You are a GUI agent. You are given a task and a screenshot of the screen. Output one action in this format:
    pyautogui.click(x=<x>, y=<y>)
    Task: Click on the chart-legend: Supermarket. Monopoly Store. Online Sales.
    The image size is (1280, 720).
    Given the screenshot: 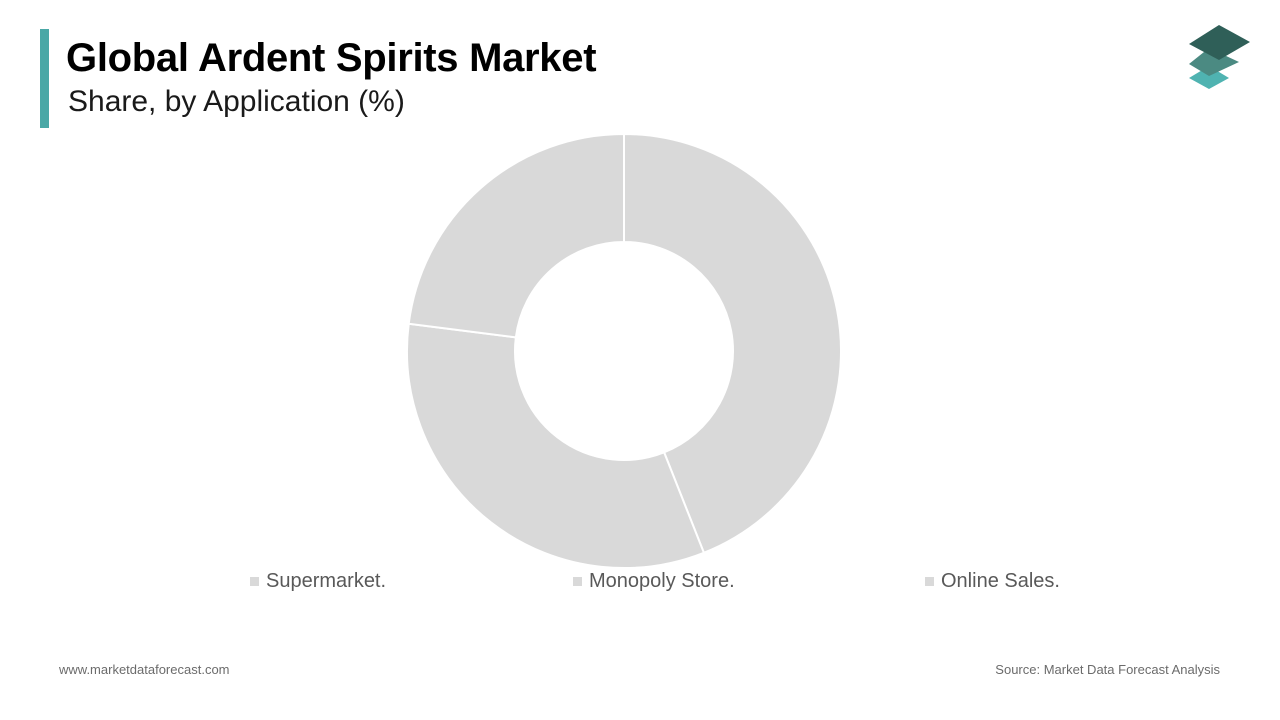 What is the action you would take?
    pyautogui.click(x=640, y=583)
    